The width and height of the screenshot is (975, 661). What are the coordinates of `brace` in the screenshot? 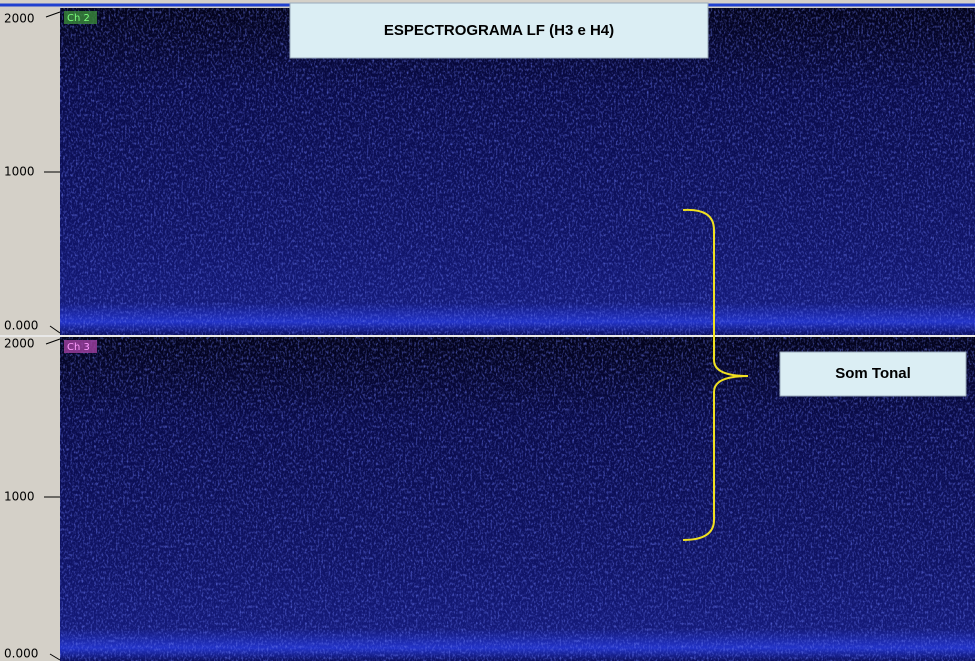 It's located at (715, 374).